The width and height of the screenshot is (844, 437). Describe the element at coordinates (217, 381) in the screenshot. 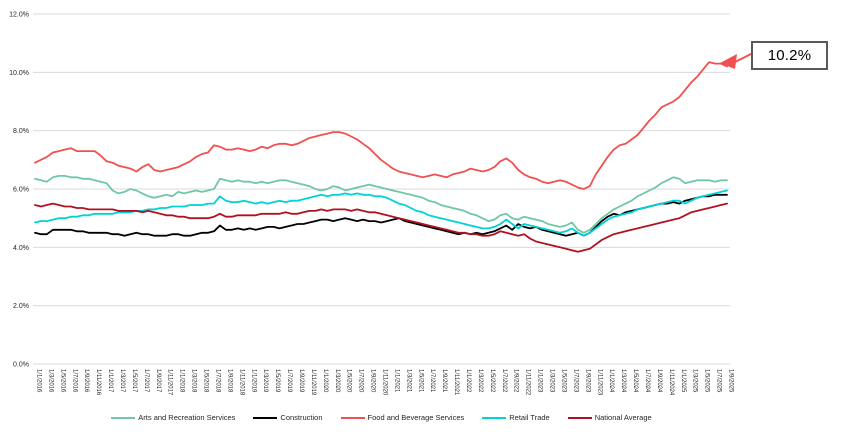

I see `x-axis-tick-label: 1/7/2018` at that location.